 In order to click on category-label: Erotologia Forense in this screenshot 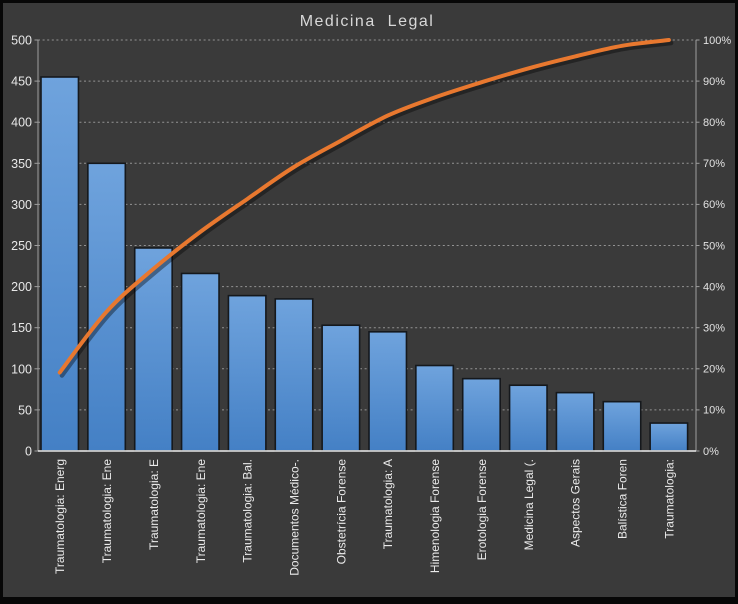, I will do `click(482, 510)`.